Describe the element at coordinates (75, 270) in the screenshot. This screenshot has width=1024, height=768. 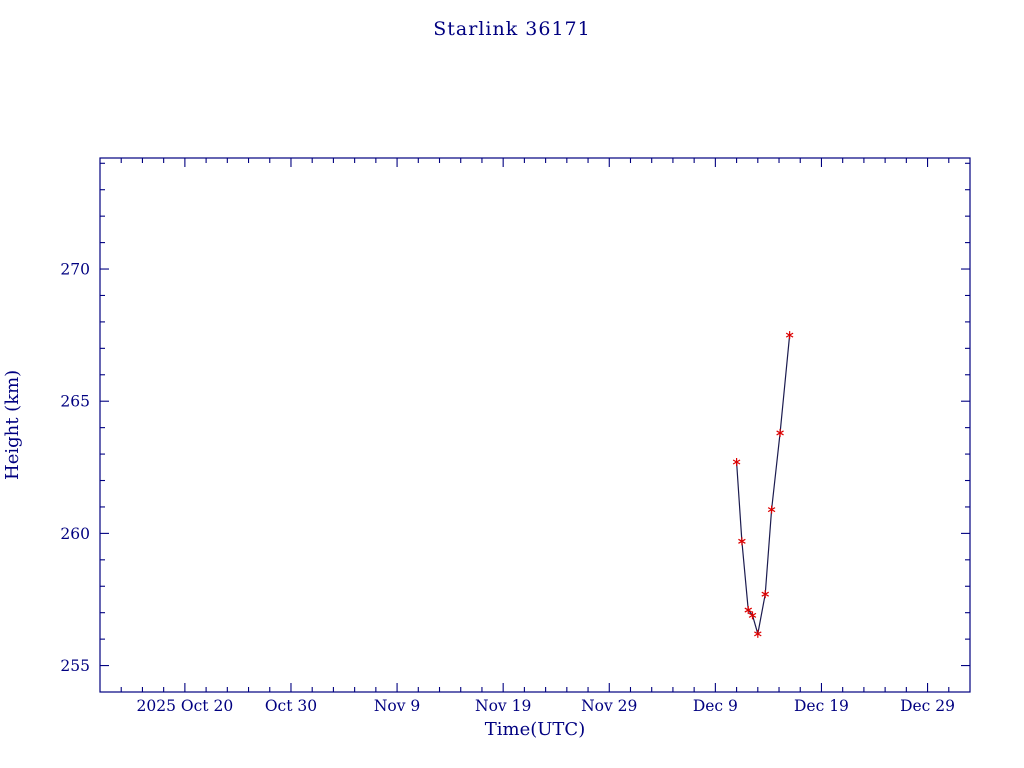
I see `y-tick-label: 270` at that location.